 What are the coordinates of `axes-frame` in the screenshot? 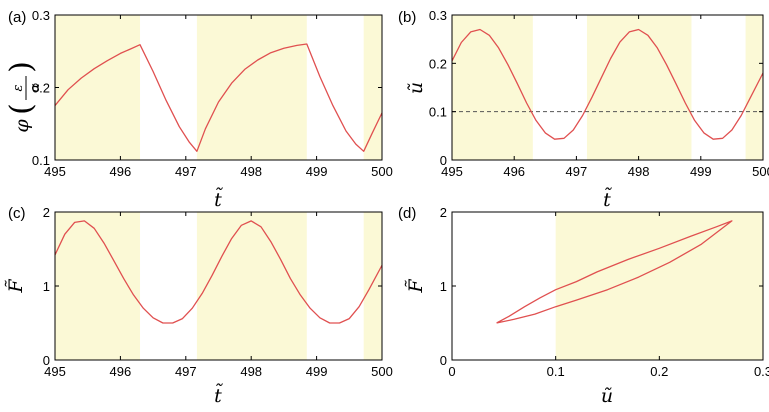 It's located at (607, 87).